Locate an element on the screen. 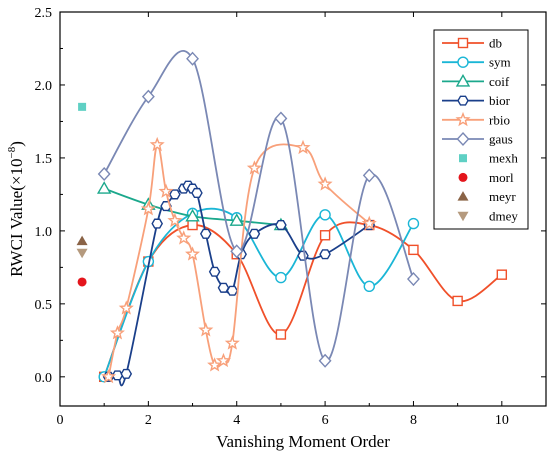 The image size is (550, 457). series-dmey is located at coordinates (82, 253).